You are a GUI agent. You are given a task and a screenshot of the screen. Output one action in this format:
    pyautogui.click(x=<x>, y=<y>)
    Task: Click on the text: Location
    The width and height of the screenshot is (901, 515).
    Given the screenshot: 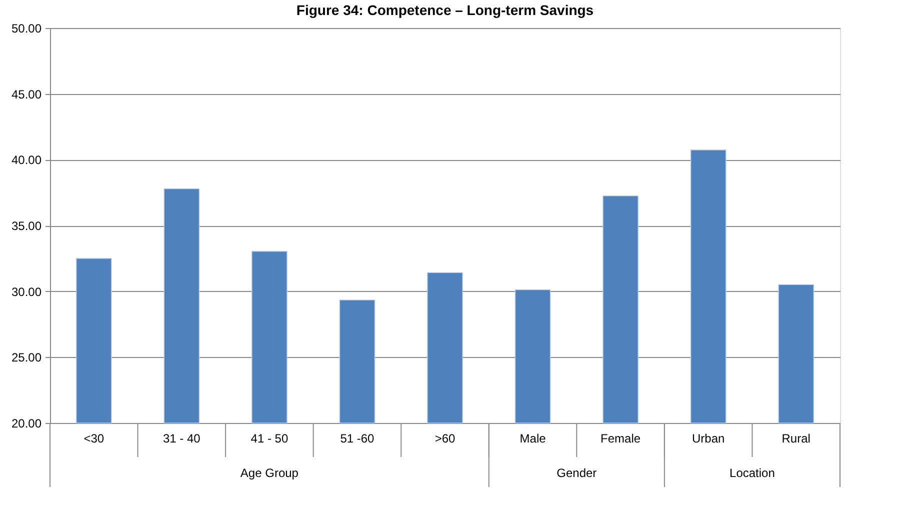 What is the action you would take?
    pyautogui.click(x=752, y=473)
    